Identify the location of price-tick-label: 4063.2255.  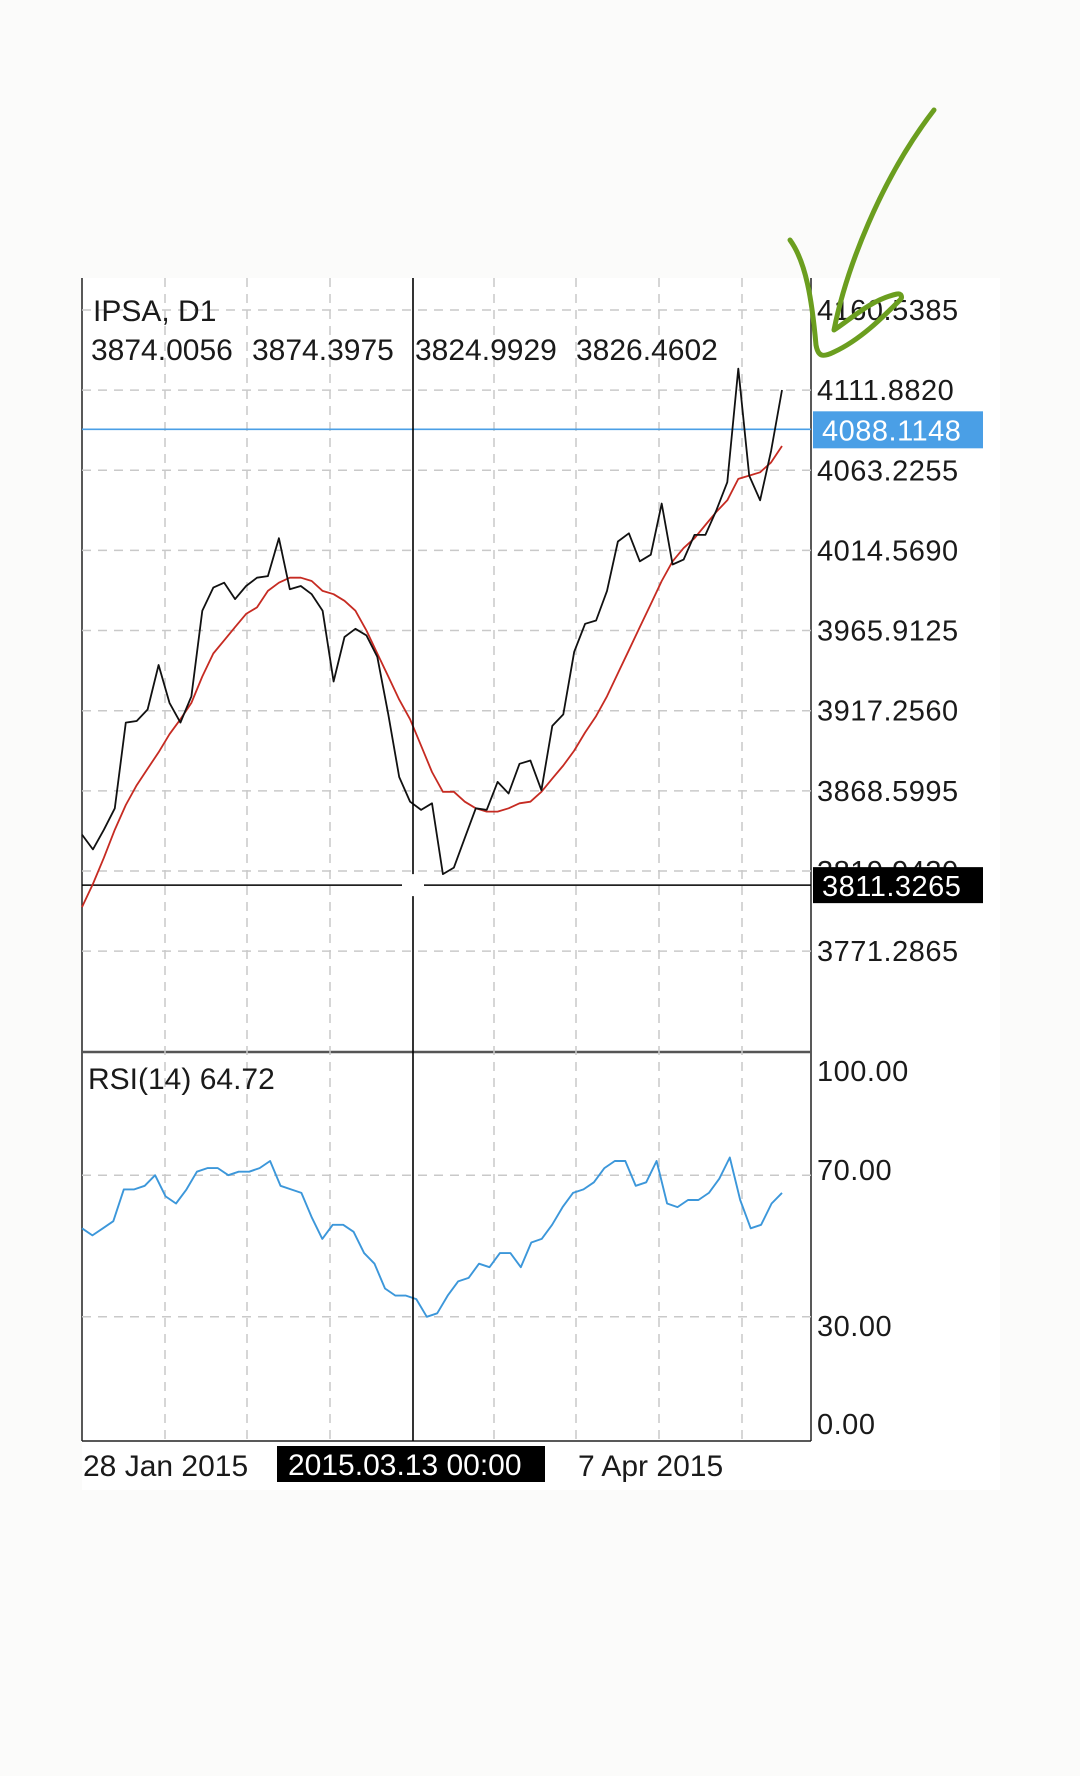
(888, 471).